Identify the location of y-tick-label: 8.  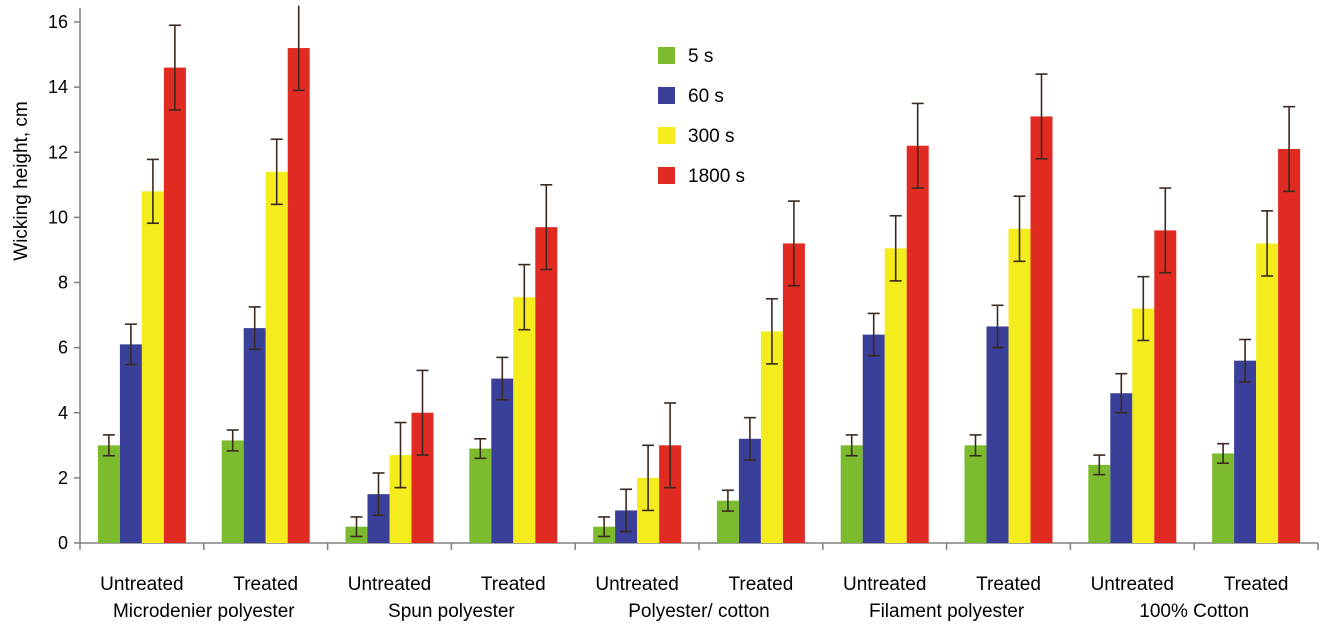
(63, 283).